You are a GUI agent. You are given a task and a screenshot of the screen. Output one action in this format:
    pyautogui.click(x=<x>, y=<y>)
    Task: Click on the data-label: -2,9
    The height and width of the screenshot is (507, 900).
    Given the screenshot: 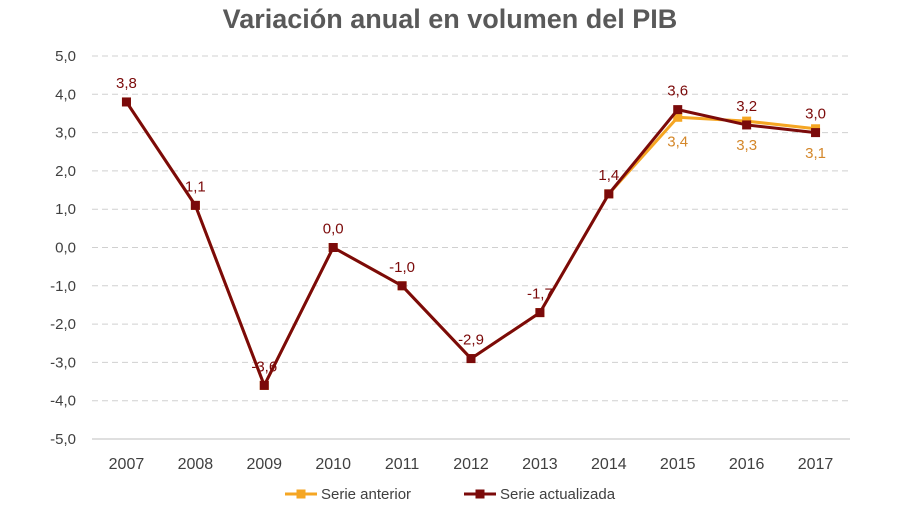 What is the action you would take?
    pyautogui.click(x=471, y=340)
    